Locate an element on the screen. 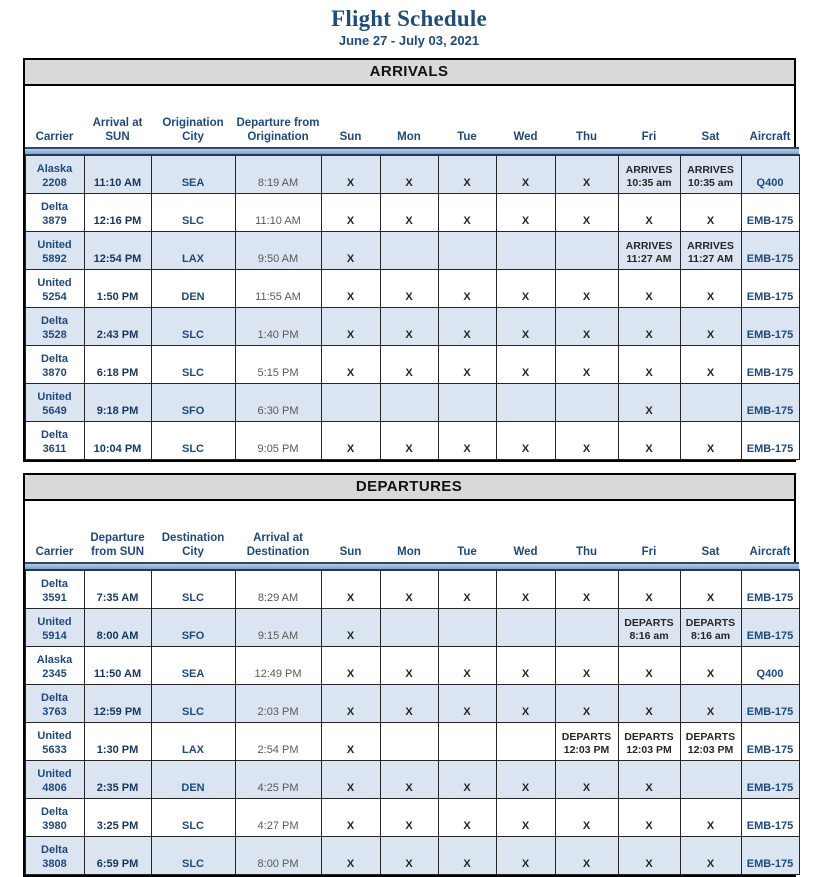 Image resolution: width=818 pixels, height=877 pixels. carrier-cell: Alaska 2345 is located at coordinates (54, 665).